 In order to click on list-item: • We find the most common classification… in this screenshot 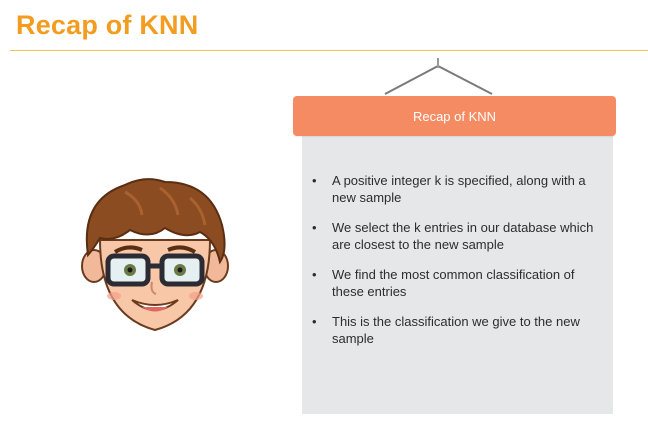, I will do `click(457, 283)`.